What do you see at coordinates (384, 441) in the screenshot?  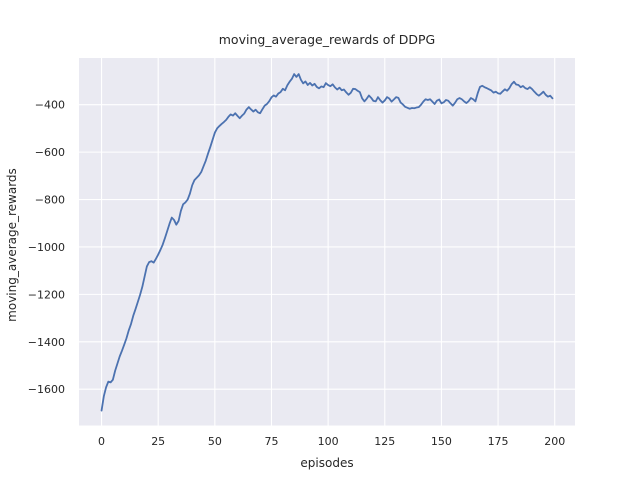 I see `x-tick-label: 125` at bounding box center [384, 441].